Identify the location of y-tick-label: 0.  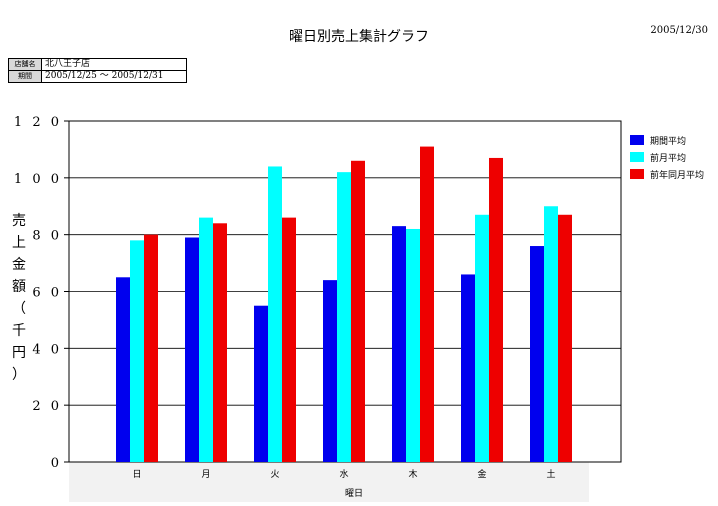
(56, 463).